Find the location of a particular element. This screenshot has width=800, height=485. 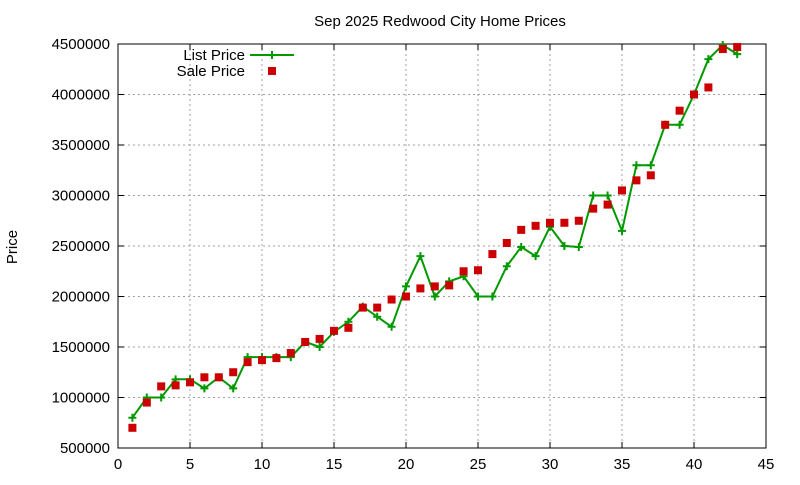

x-tick-label: 10 is located at coordinates (262, 464).